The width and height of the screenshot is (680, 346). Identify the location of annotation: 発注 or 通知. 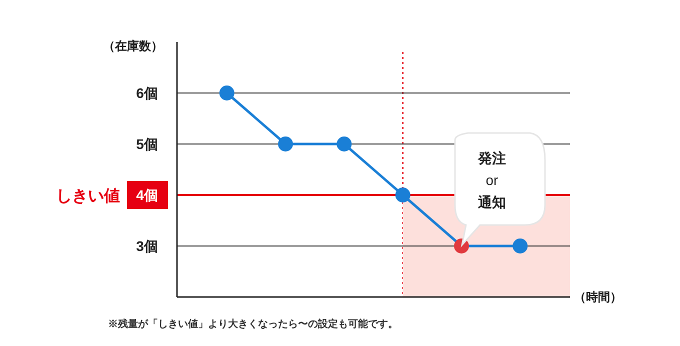
(491, 180).